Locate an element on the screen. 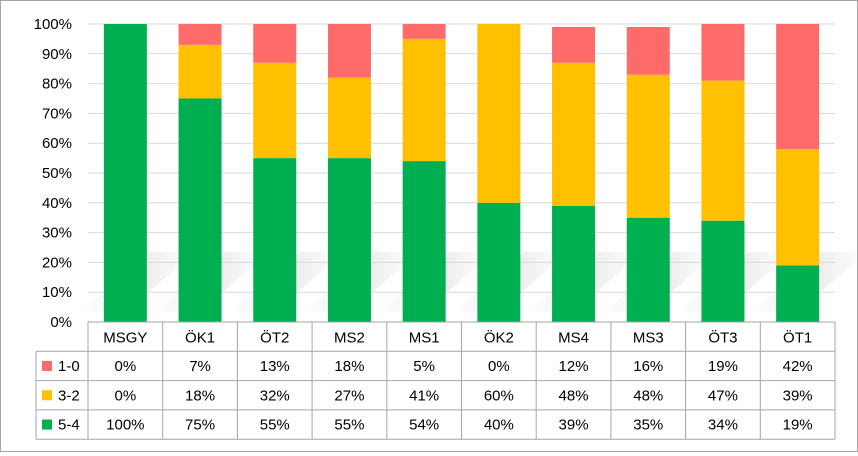  table-cell: 16% is located at coordinates (648, 366).